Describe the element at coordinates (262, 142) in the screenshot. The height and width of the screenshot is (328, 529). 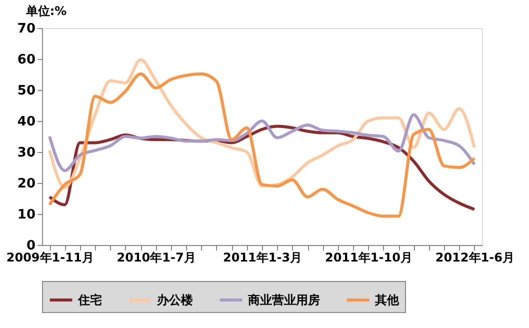
I see `line-series` at that location.